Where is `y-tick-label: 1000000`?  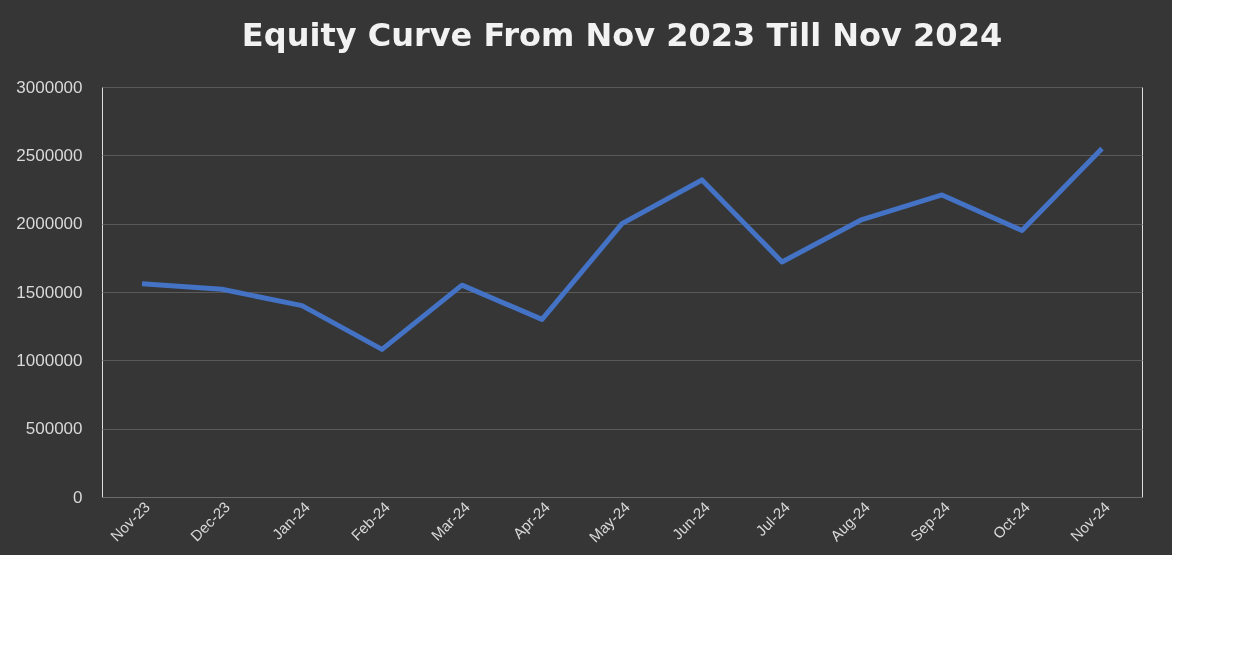
y-tick-label: 1000000 is located at coordinates (49, 360).